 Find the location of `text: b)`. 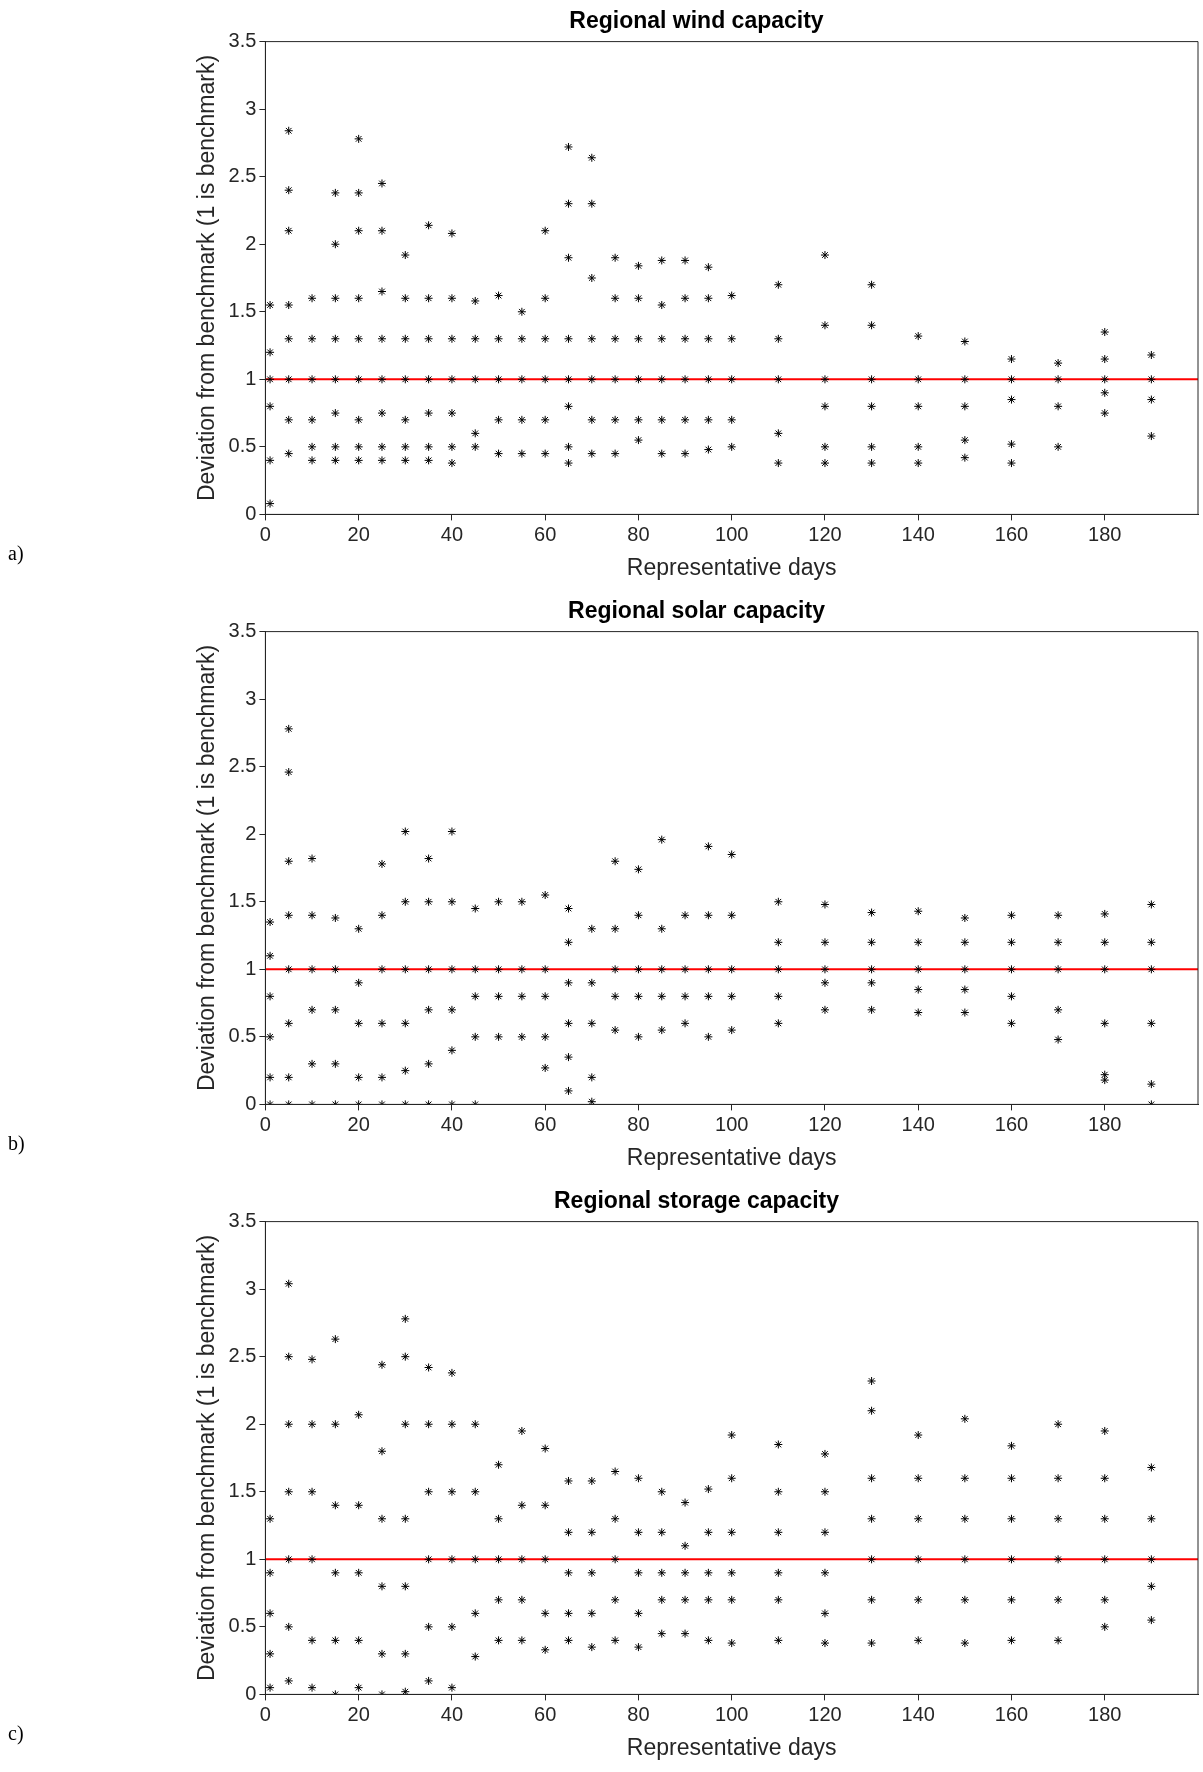

text: b) is located at coordinates (16, 1143).